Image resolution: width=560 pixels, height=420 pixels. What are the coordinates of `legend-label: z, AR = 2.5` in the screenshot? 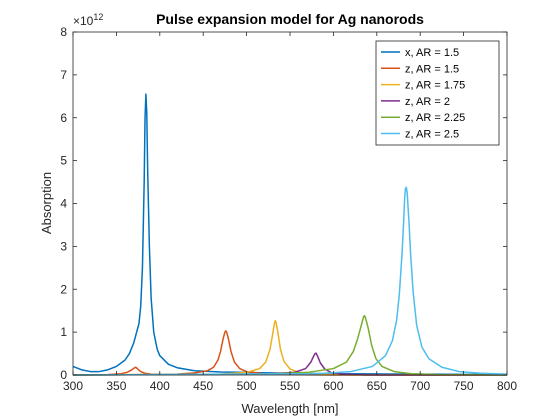 It's located at (432, 135).